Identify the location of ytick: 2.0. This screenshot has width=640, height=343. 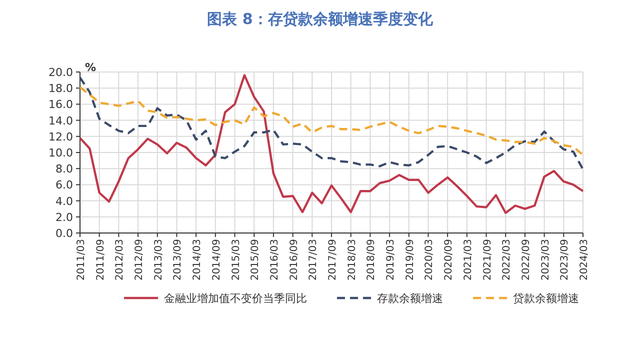
(64, 217).